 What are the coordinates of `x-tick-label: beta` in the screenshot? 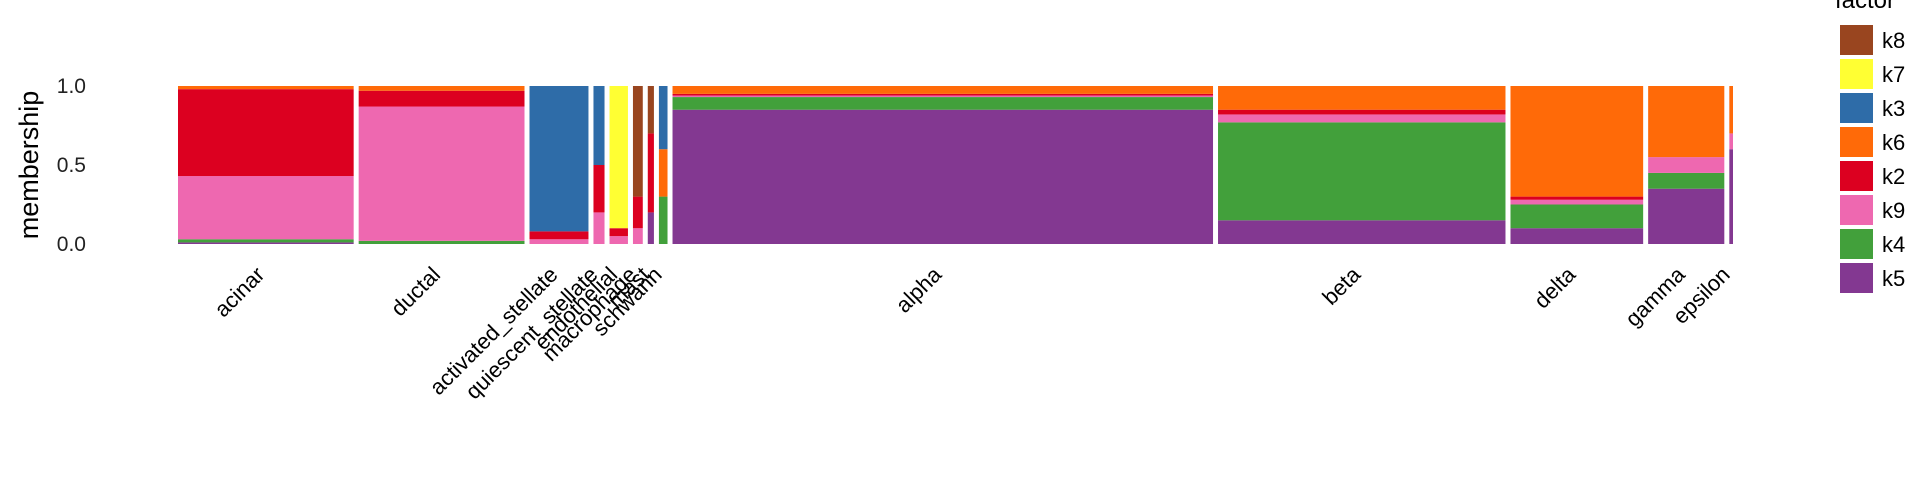 It's located at (1341, 285).